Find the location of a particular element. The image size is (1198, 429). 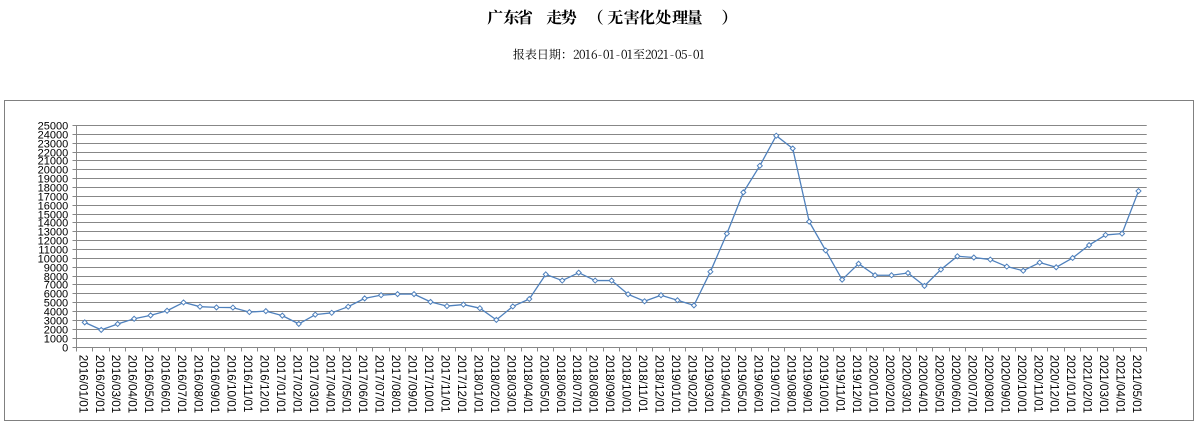

svg-text: 2016/10/01 is located at coordinates (230, 384).